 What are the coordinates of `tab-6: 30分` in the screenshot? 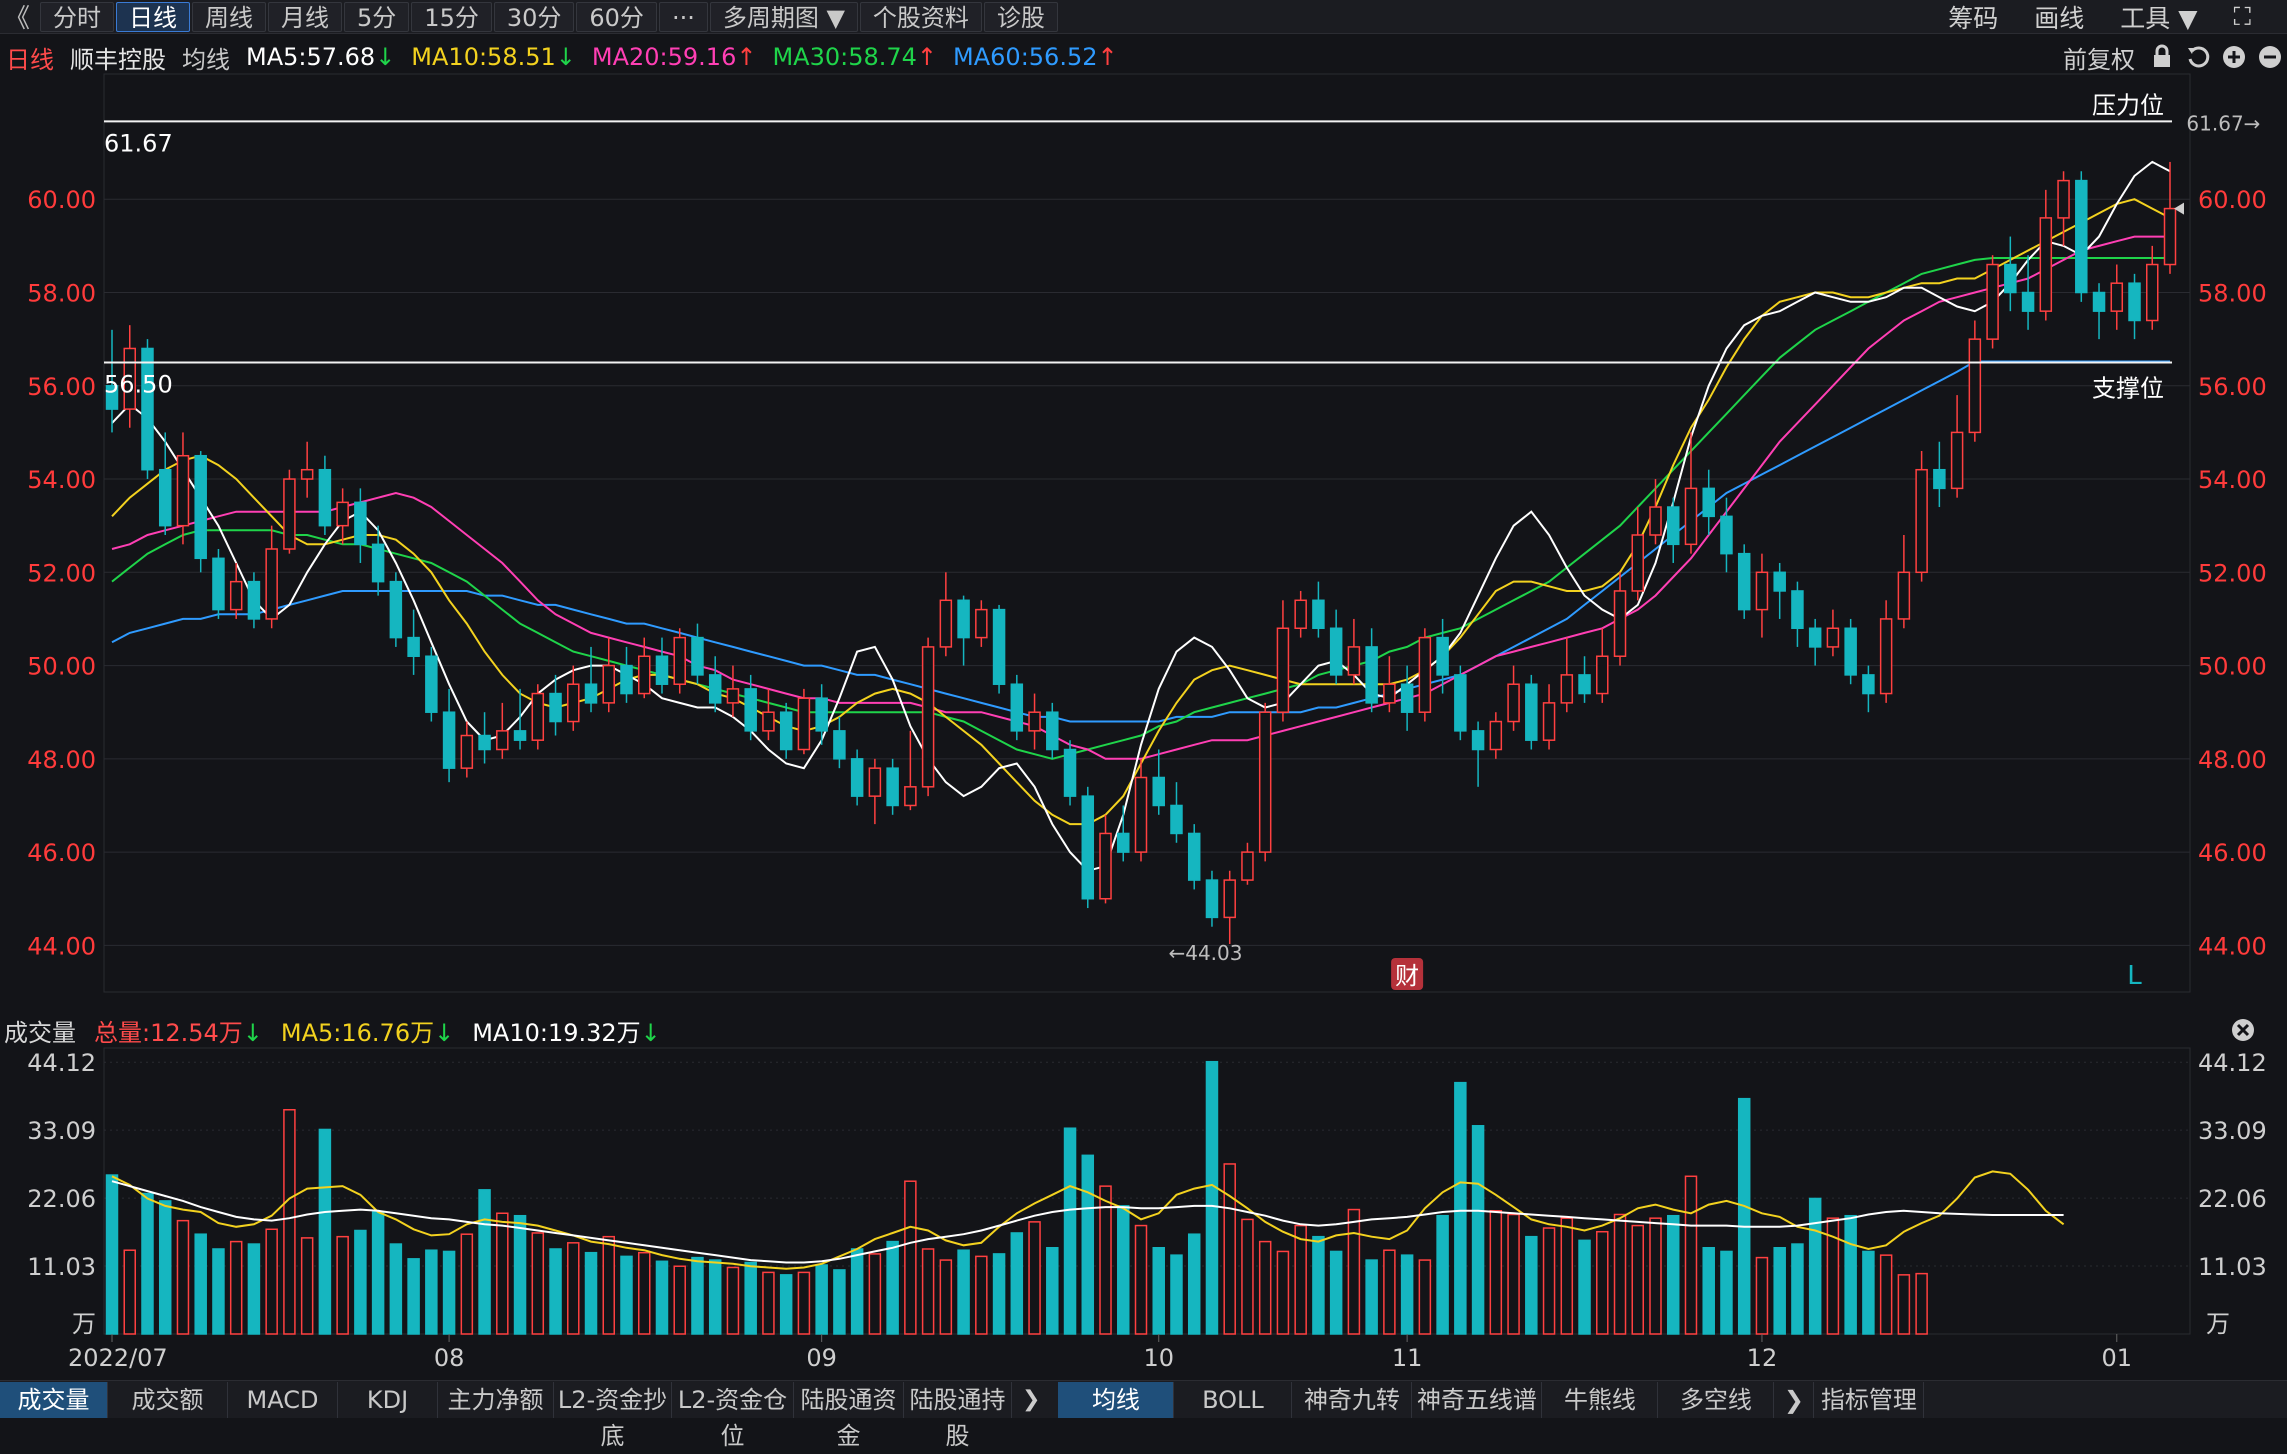 It's located at (534, 16).